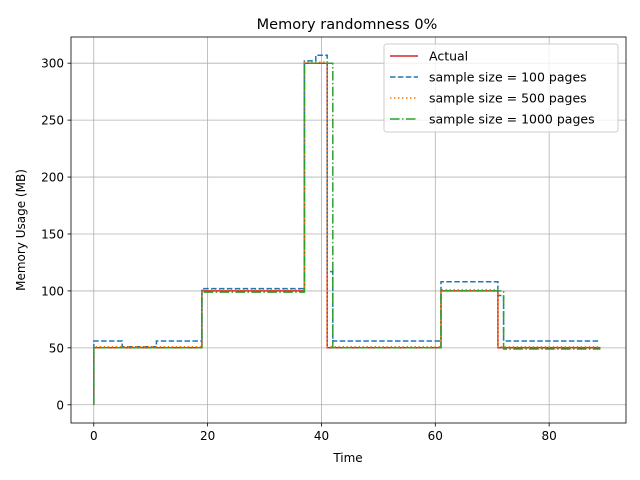 Image resolution: width=640 pixels, height=480 pixels. What do you see at coordinates (549, 436) in the screenshot?
I see `x-tick-label: 80` at bounding box center [549, 436].